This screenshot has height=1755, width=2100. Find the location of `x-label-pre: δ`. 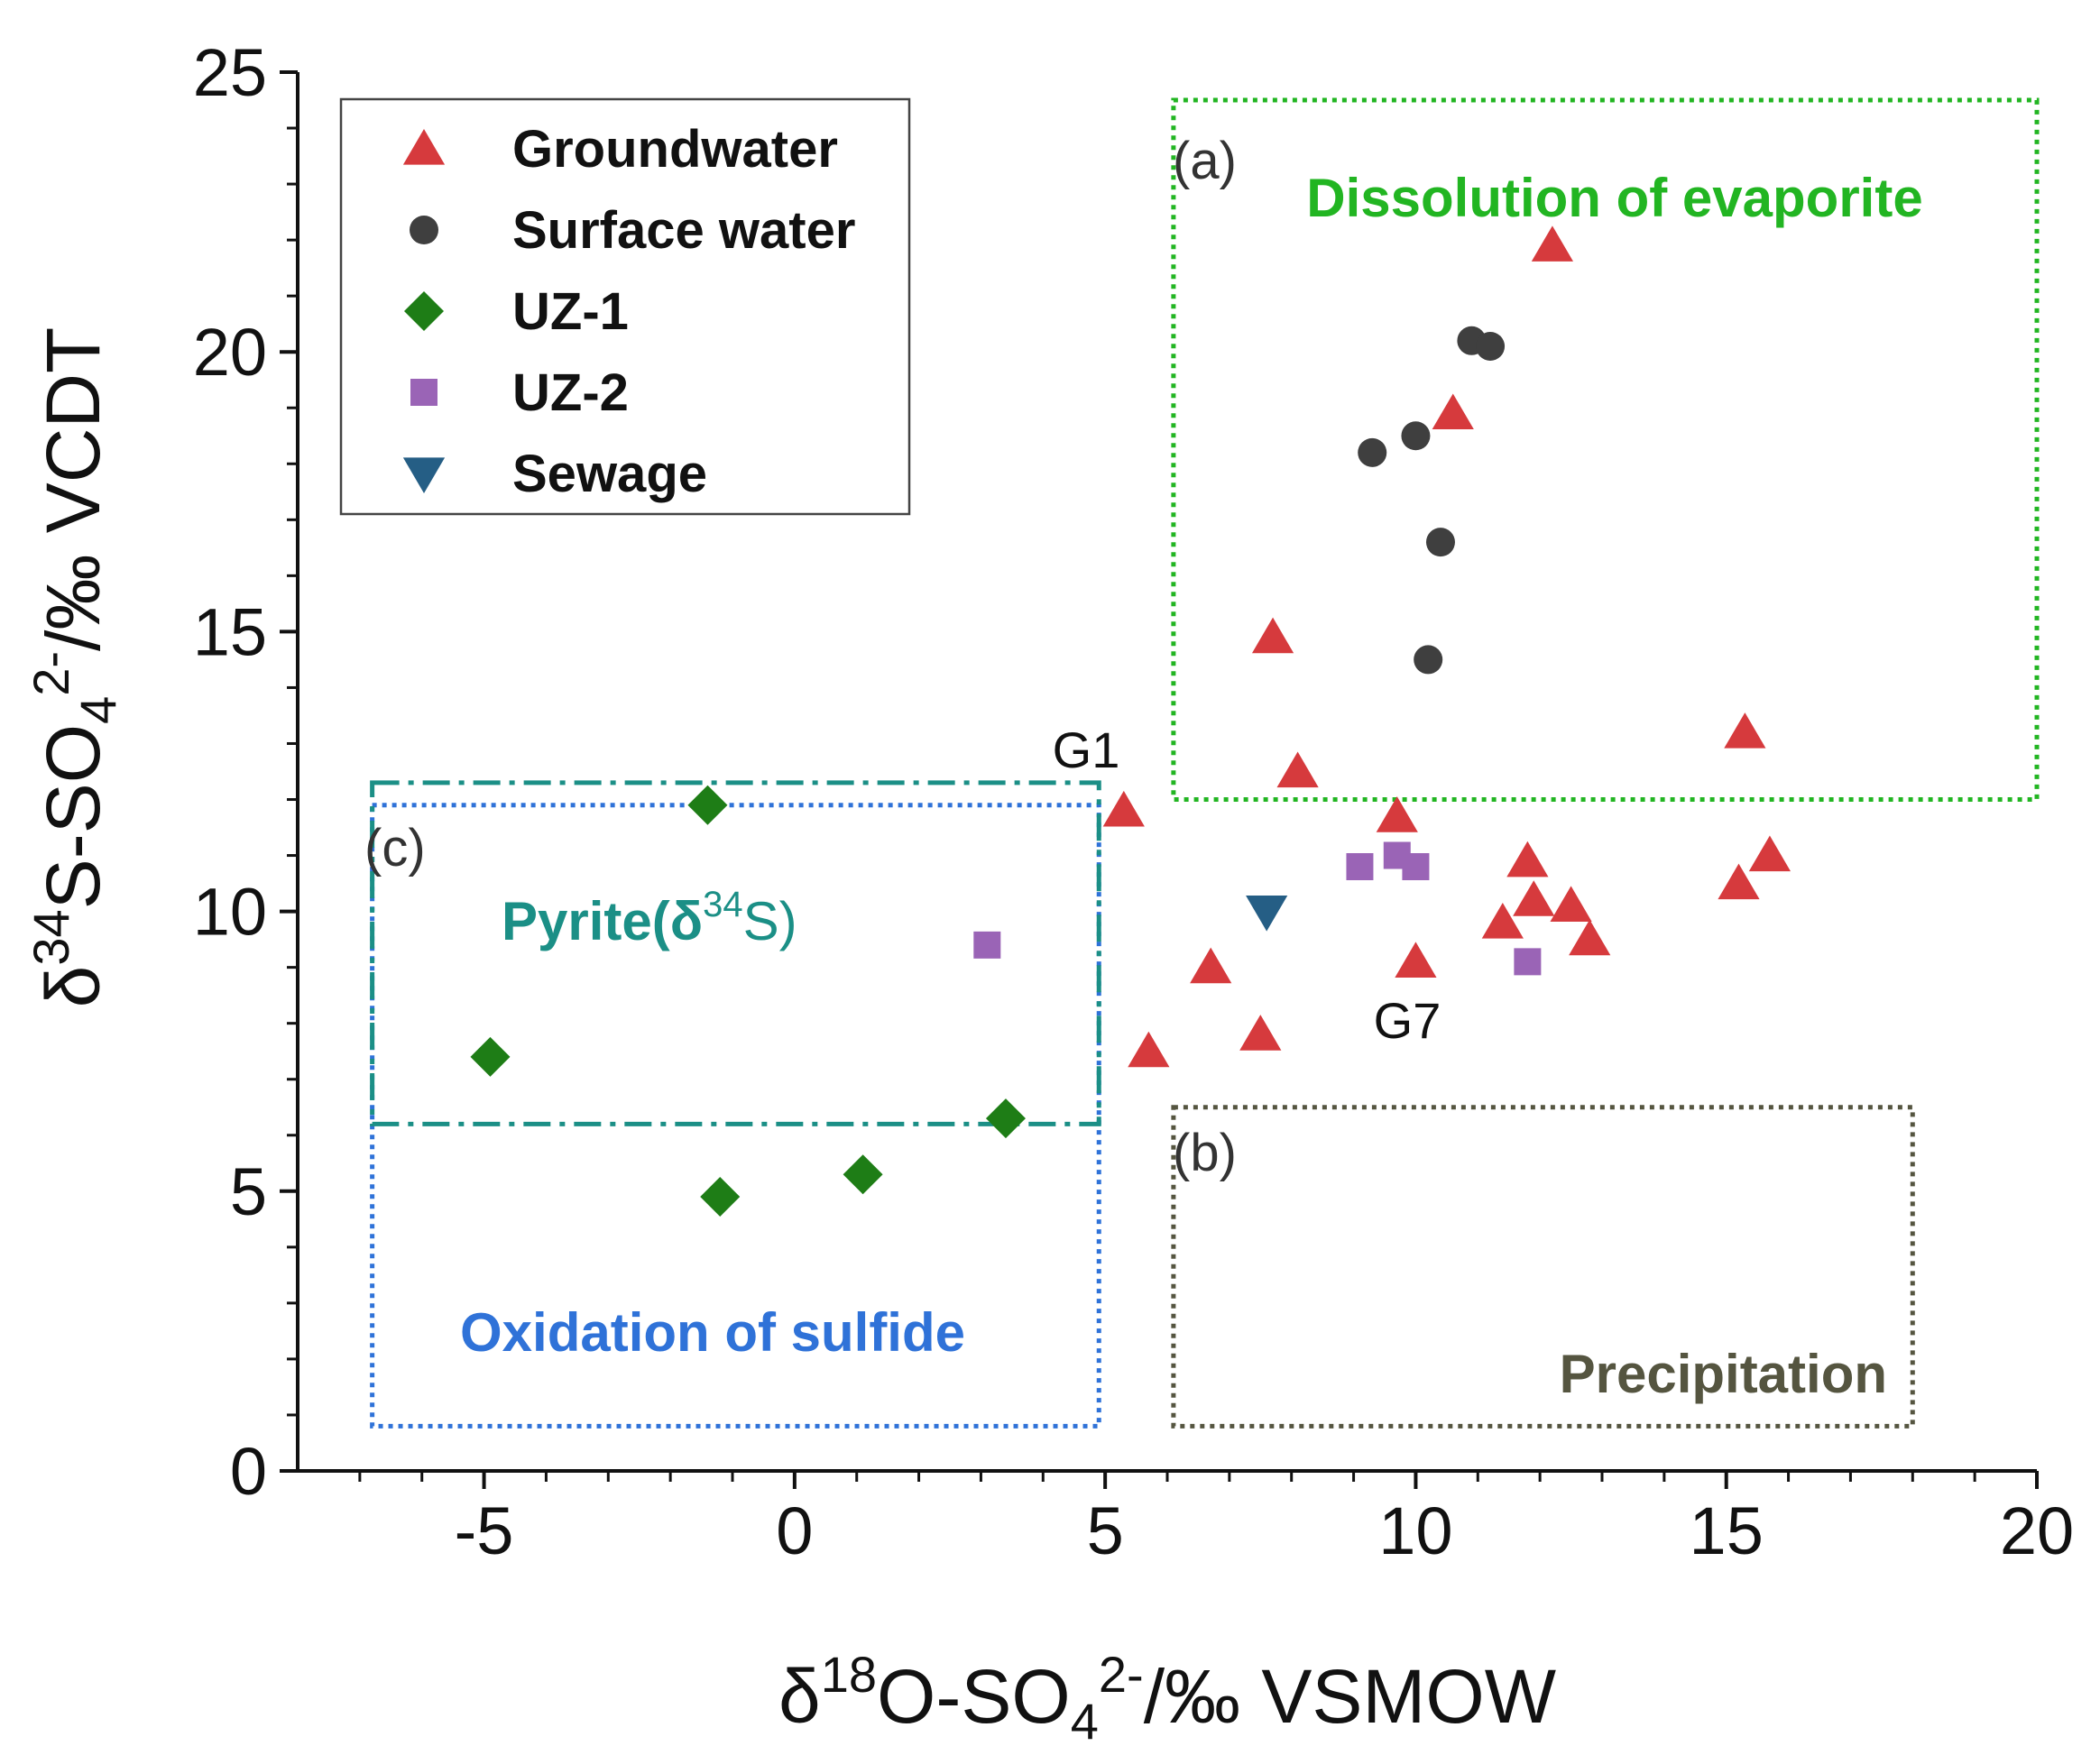

x-label-pre: δ is located at coordinates (799, 1696).